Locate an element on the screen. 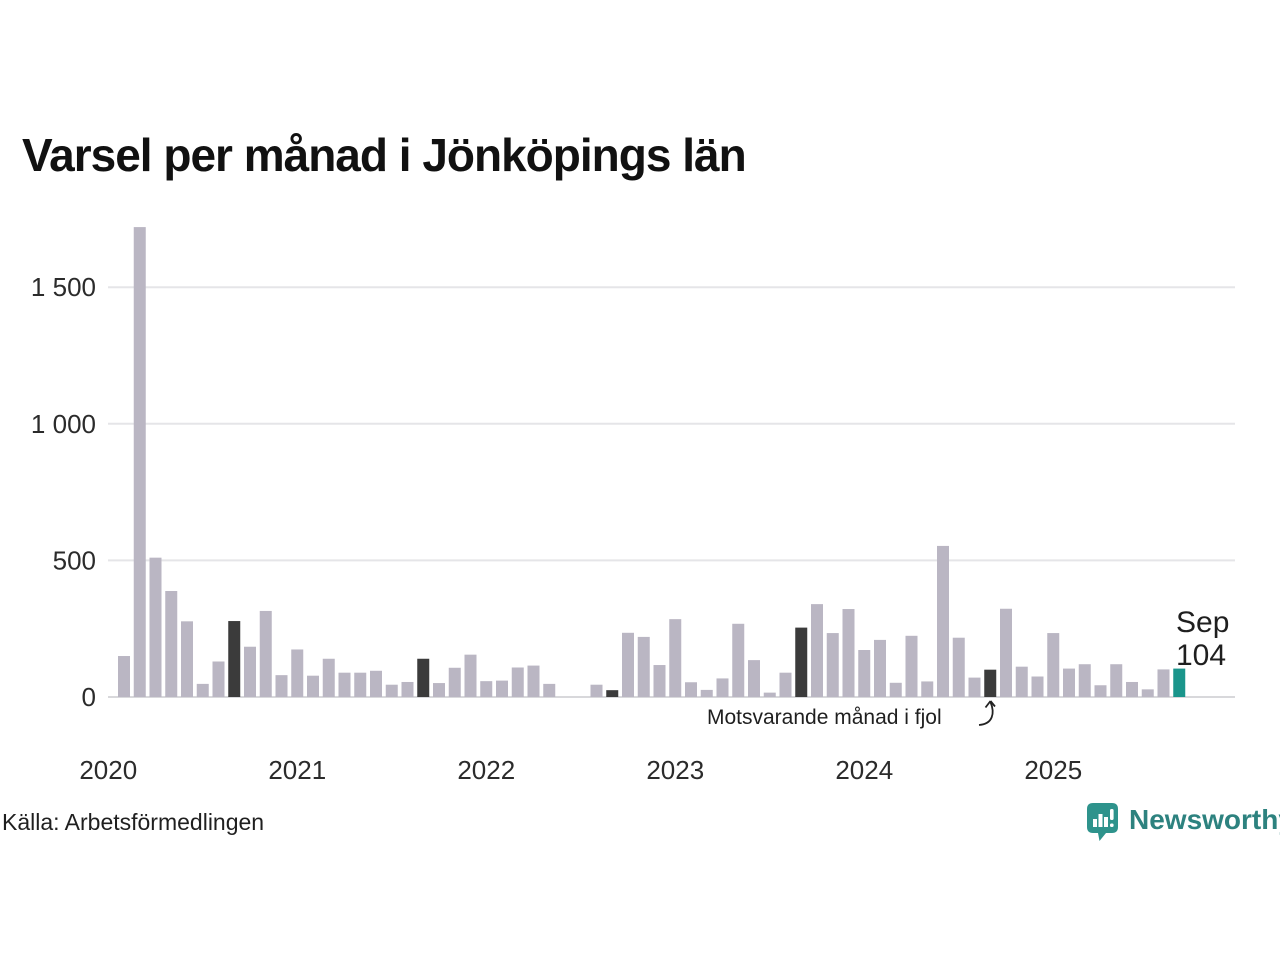 This screenshot has height=960, width=1280. current-value-label: Sep 104 is located at coordinates (1202, 639).